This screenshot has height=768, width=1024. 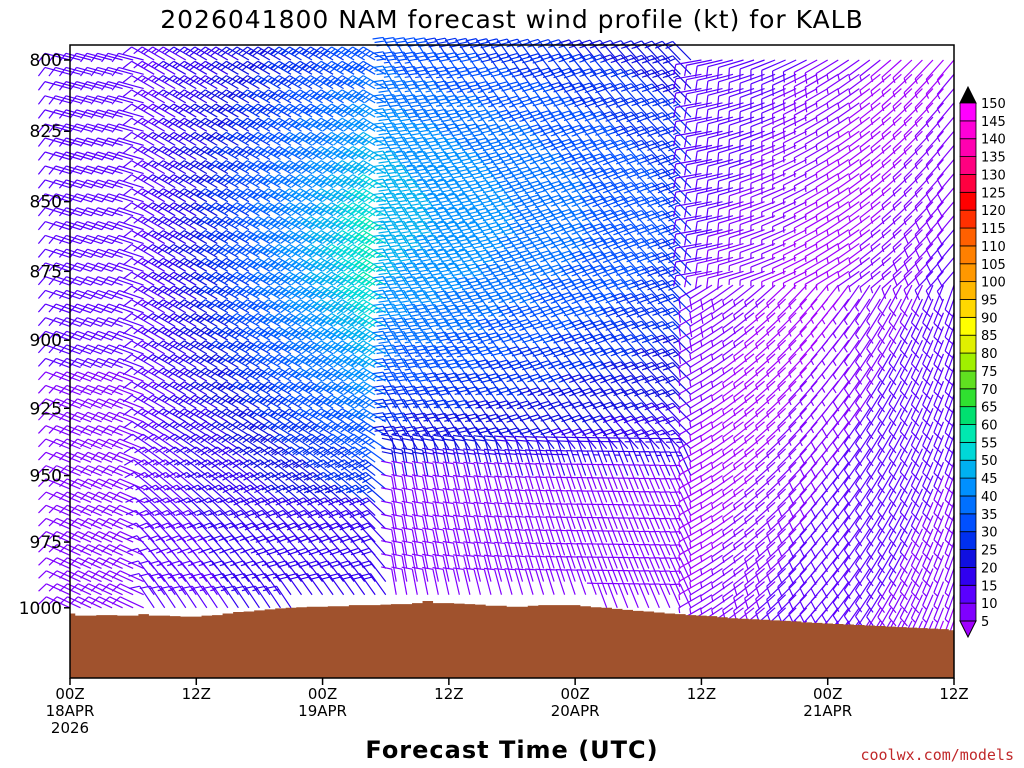 I want to click on colorbar-label: 100, so click(x=993, y=283).